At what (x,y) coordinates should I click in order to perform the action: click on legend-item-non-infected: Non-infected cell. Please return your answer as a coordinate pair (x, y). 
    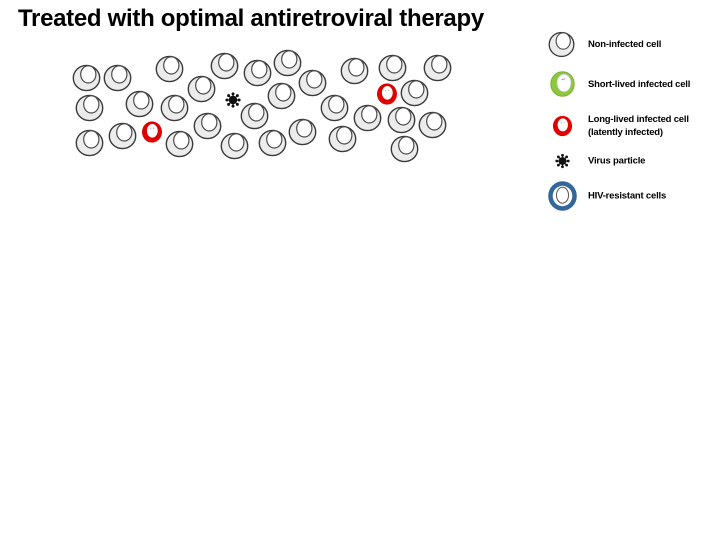
    Looking at the image, I should click on (603, 44).